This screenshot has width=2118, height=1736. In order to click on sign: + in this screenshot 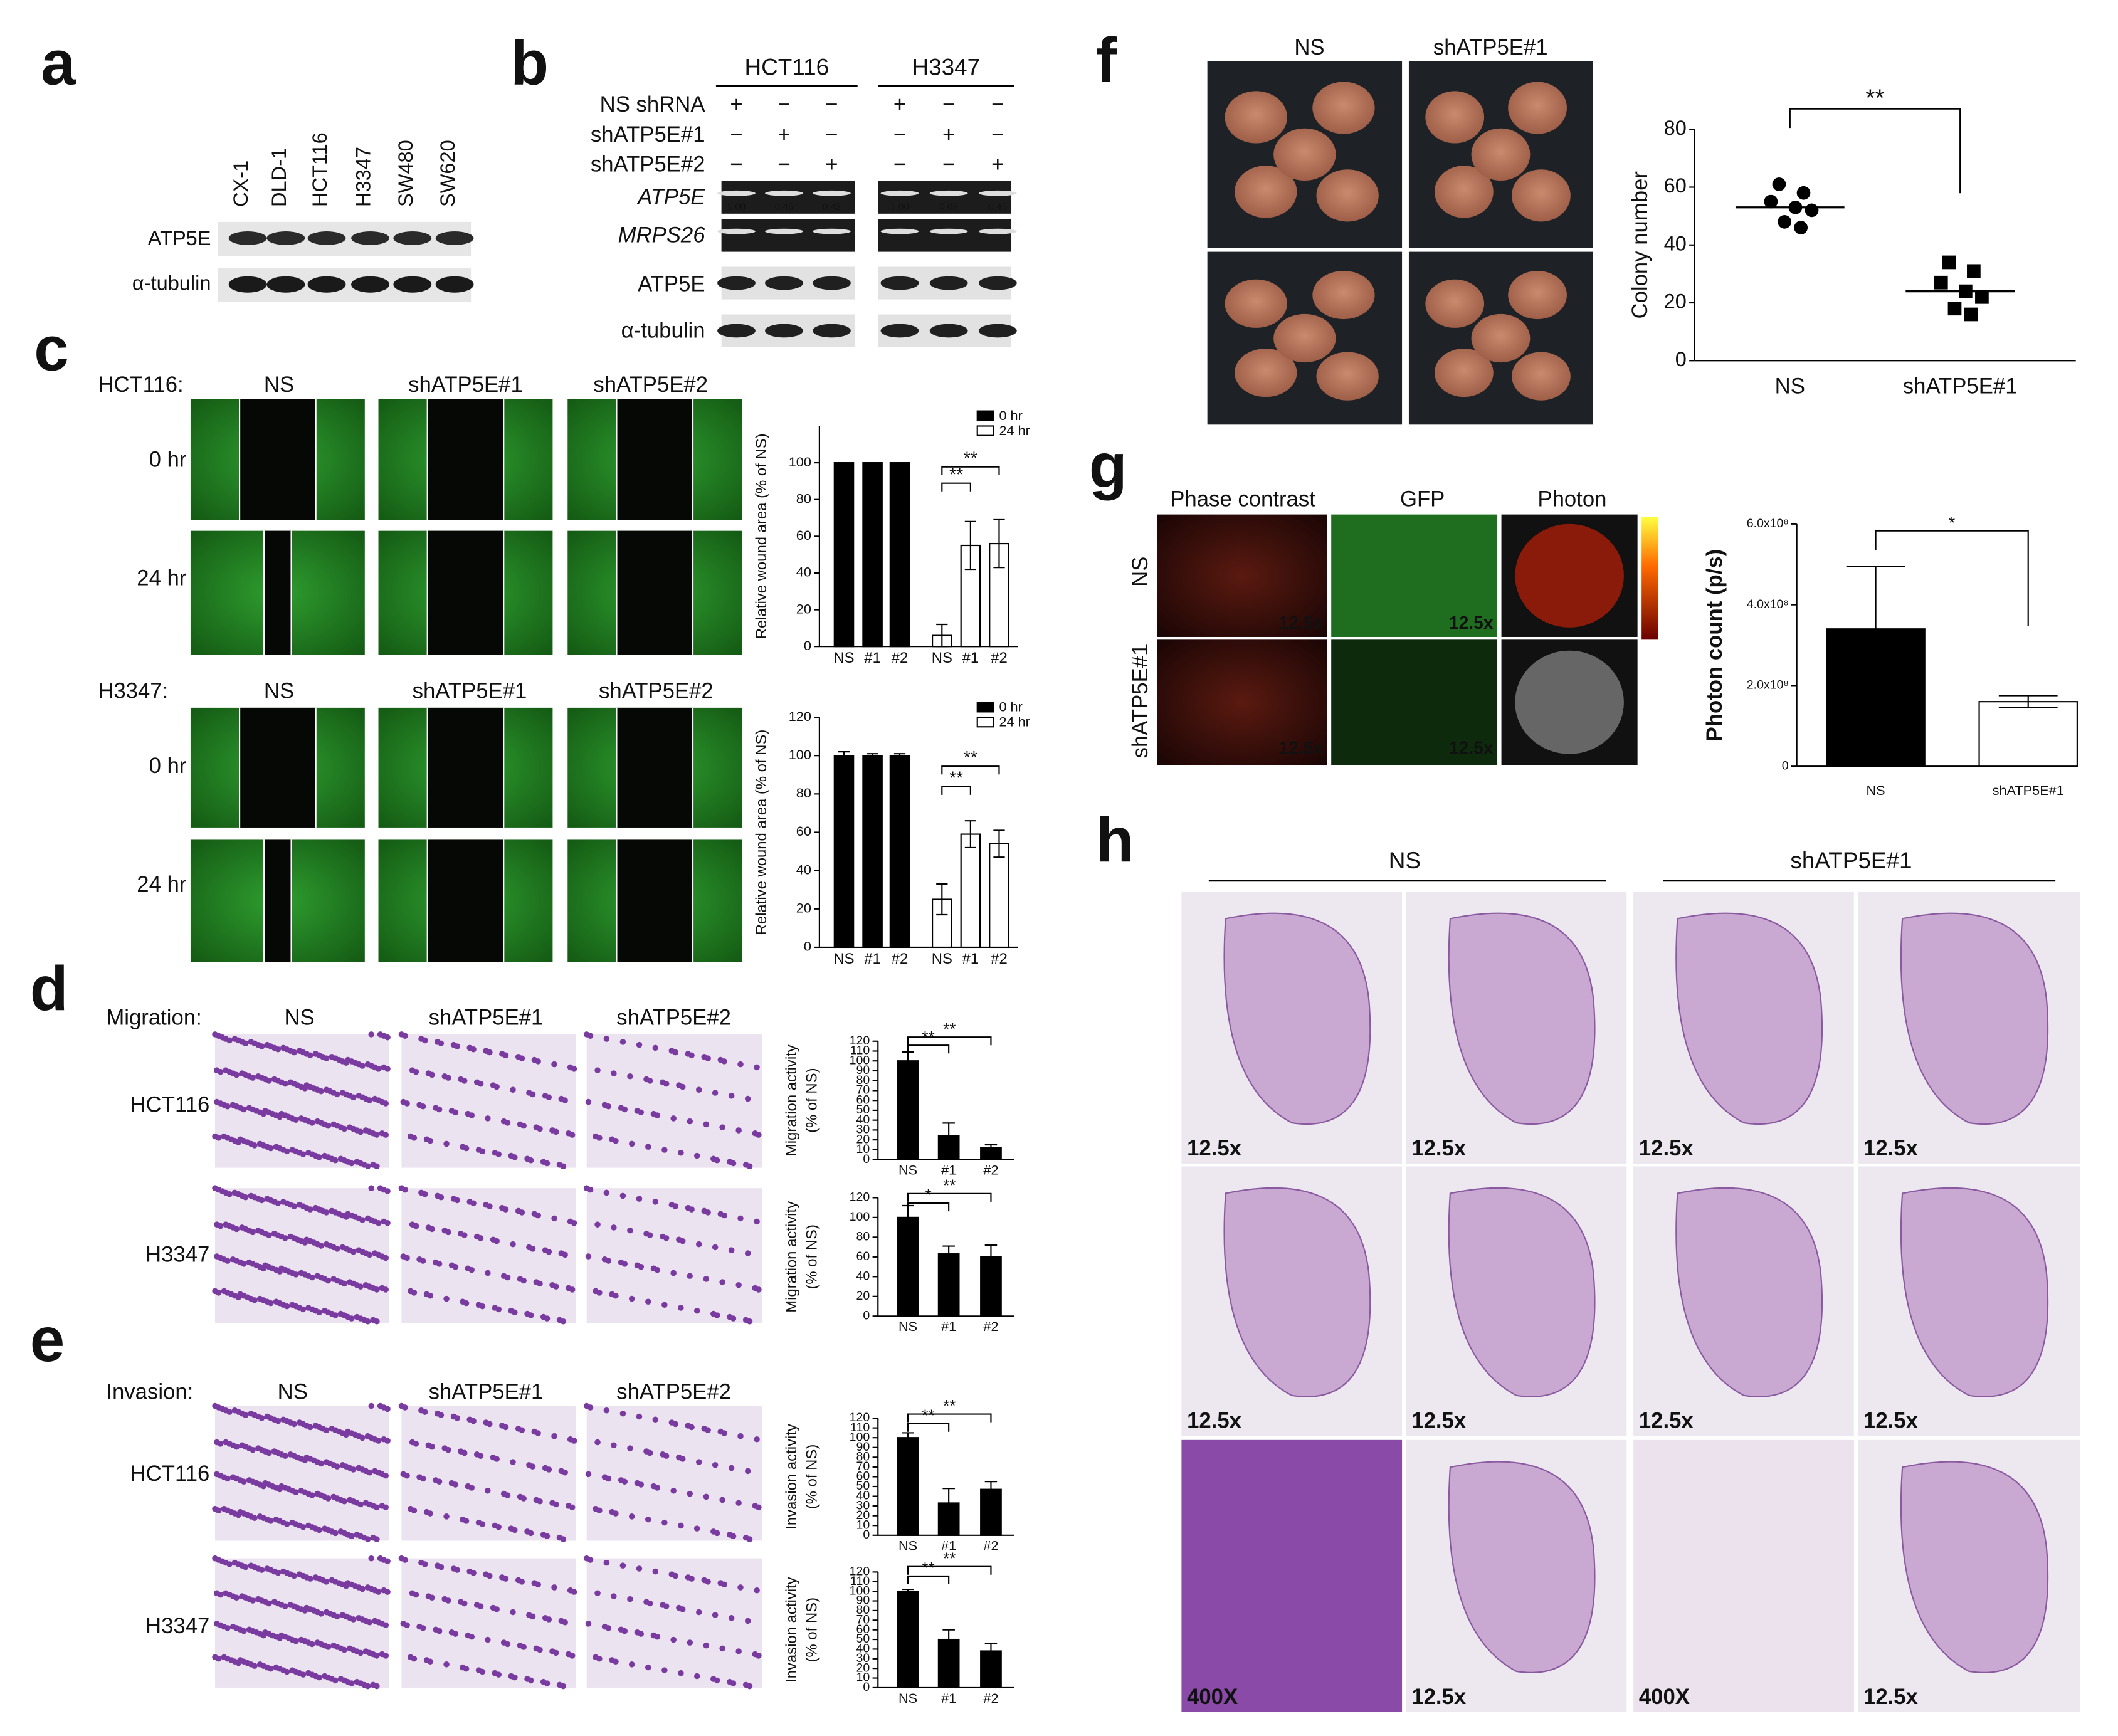, I will do `click(948, 135)`.